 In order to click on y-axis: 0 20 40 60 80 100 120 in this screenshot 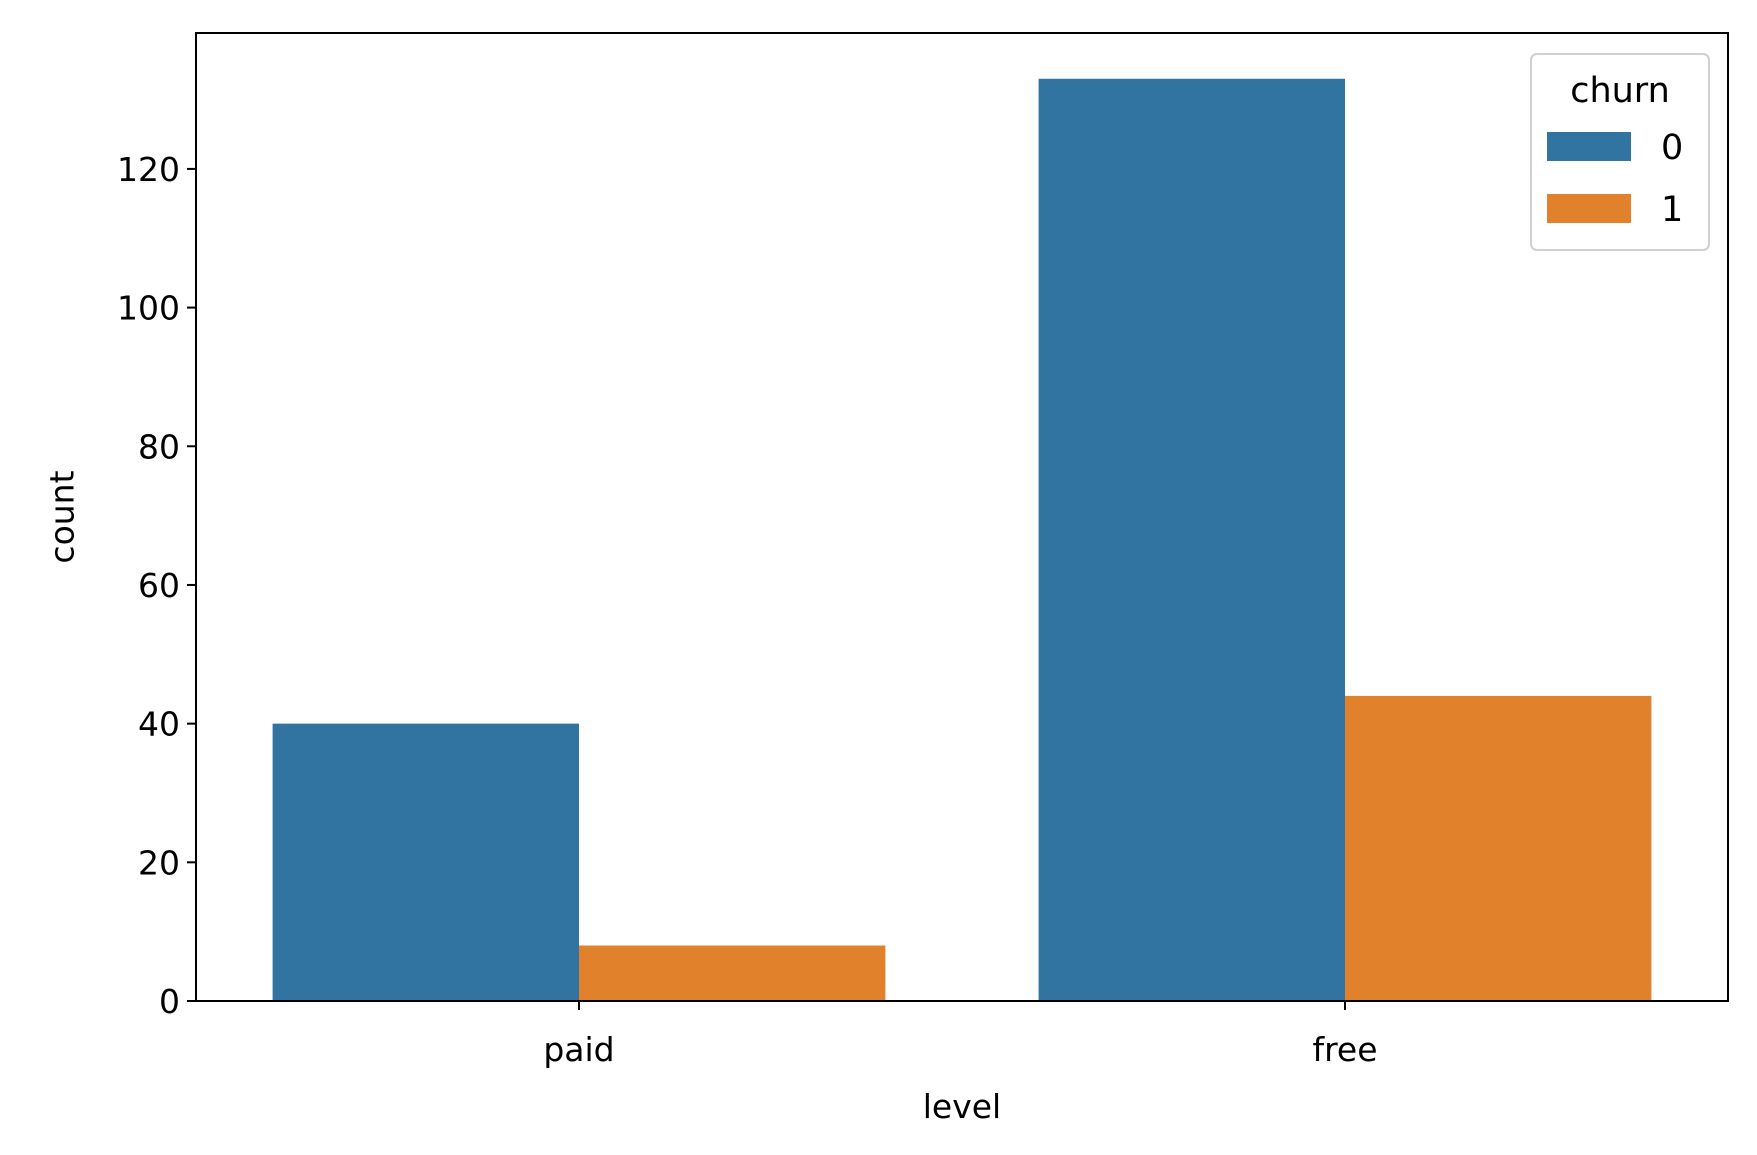, I will do `click(156, 585)`.